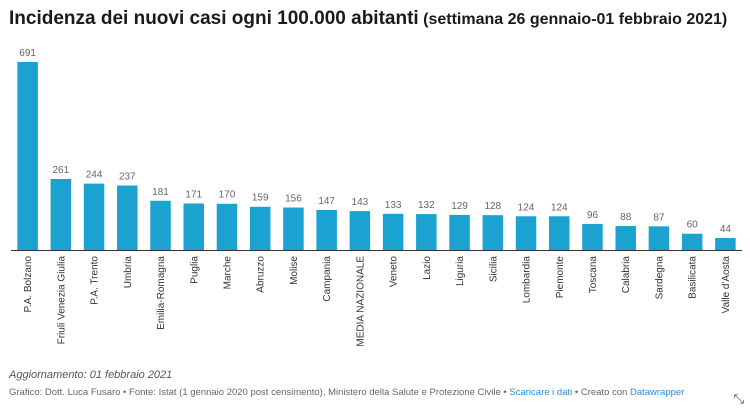  I want to click on value-label-10: 143, so click(360, 202).